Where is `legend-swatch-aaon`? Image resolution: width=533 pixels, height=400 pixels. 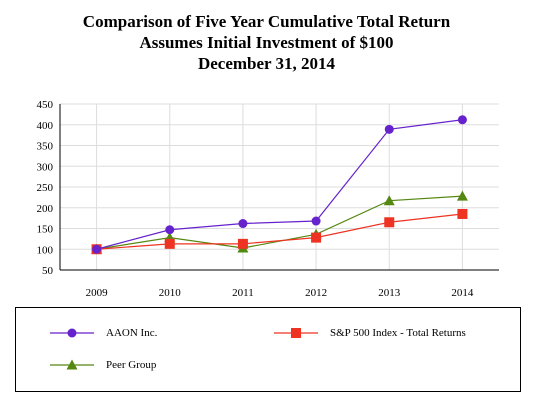
legend-swatch-aaon is located at coordinates (72, 333).